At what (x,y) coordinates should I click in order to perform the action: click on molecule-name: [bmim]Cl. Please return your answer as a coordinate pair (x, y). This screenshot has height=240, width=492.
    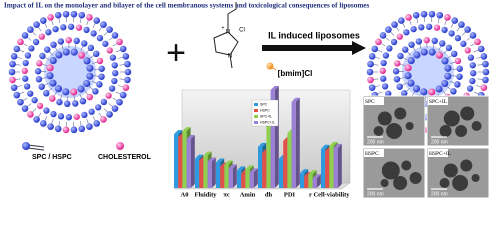
    Looking at the image, I should click on (295, 73).